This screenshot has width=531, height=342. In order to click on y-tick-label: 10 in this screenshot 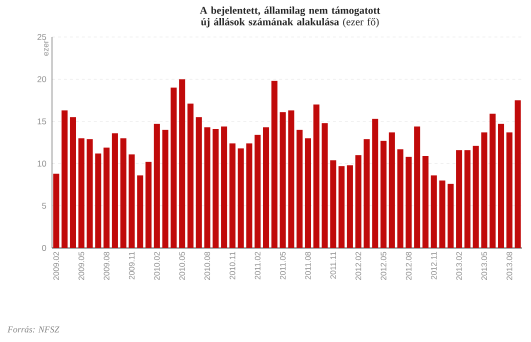, I will do `click(42, 163)`.